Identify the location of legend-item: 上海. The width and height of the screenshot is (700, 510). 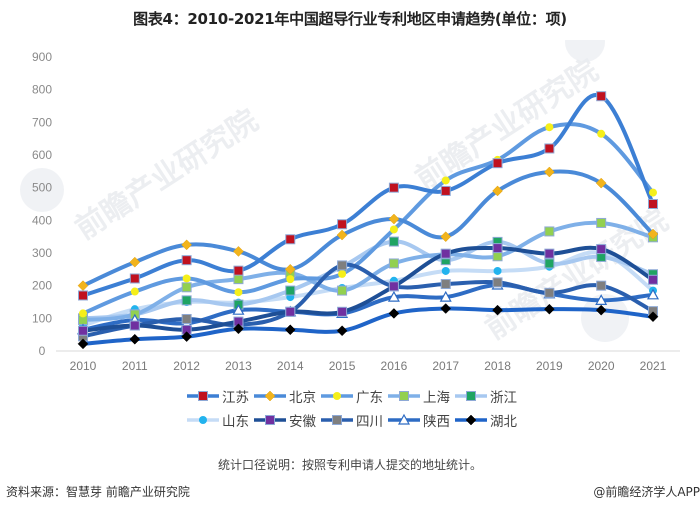
(418, 396).